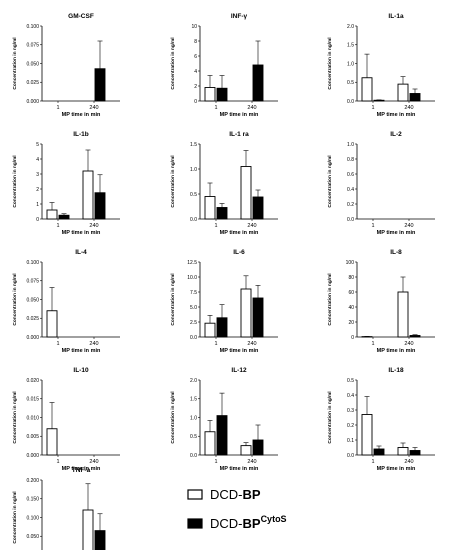 The width and height of the screenshot is (463, 550). I want to click on y-tick-label: 7.5, so click(193, 293).